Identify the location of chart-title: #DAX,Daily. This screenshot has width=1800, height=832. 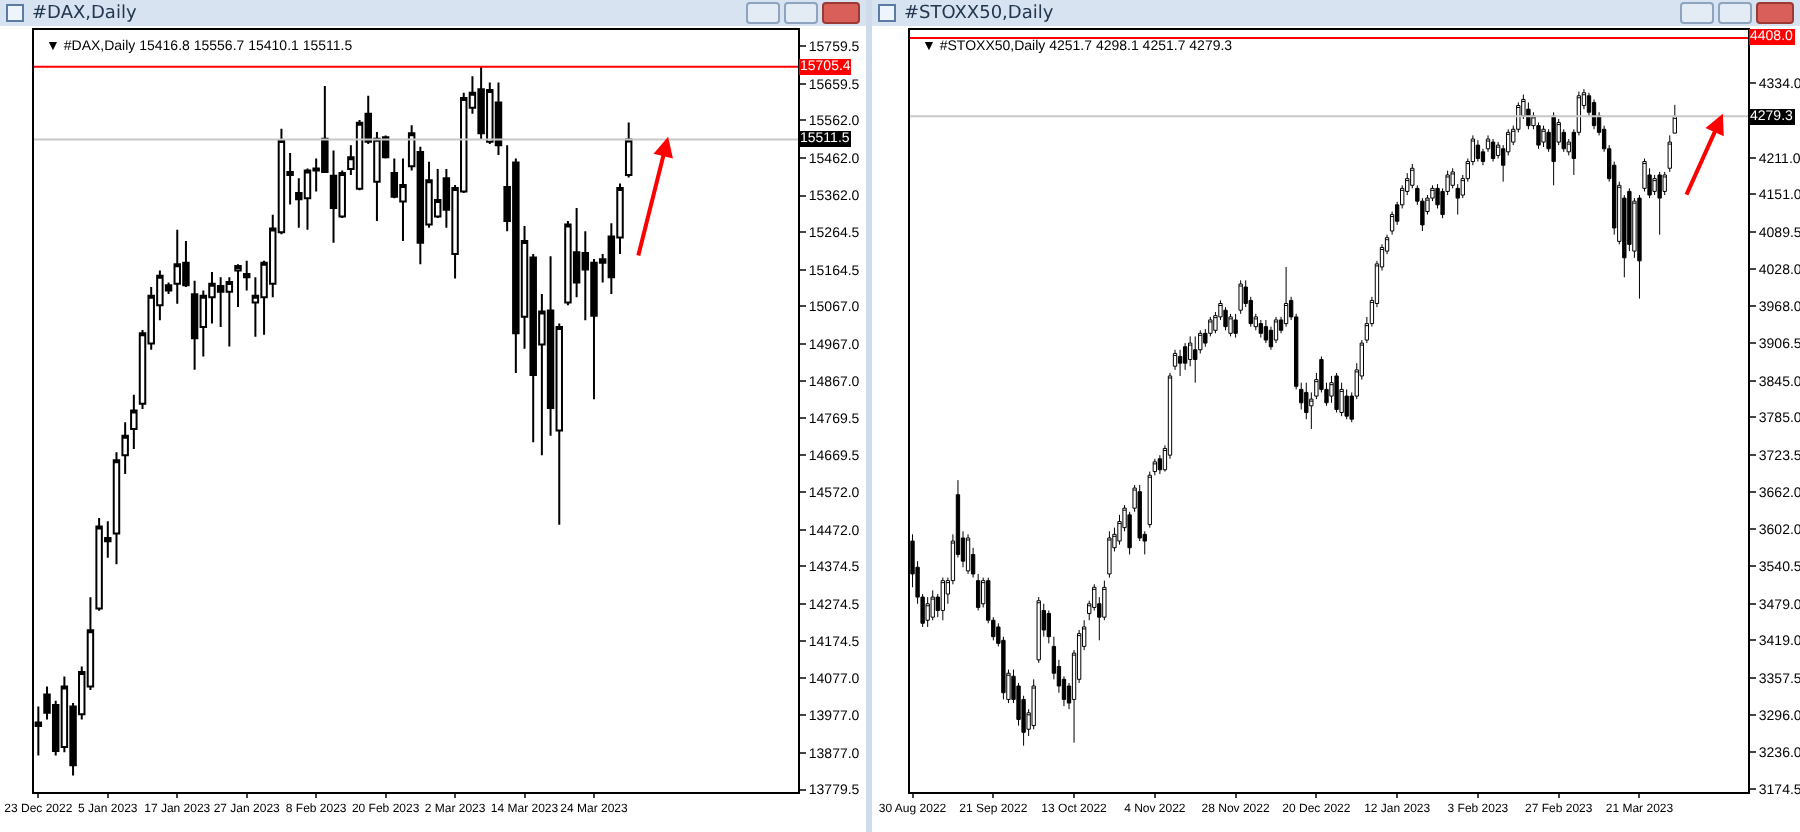
(84, 14).